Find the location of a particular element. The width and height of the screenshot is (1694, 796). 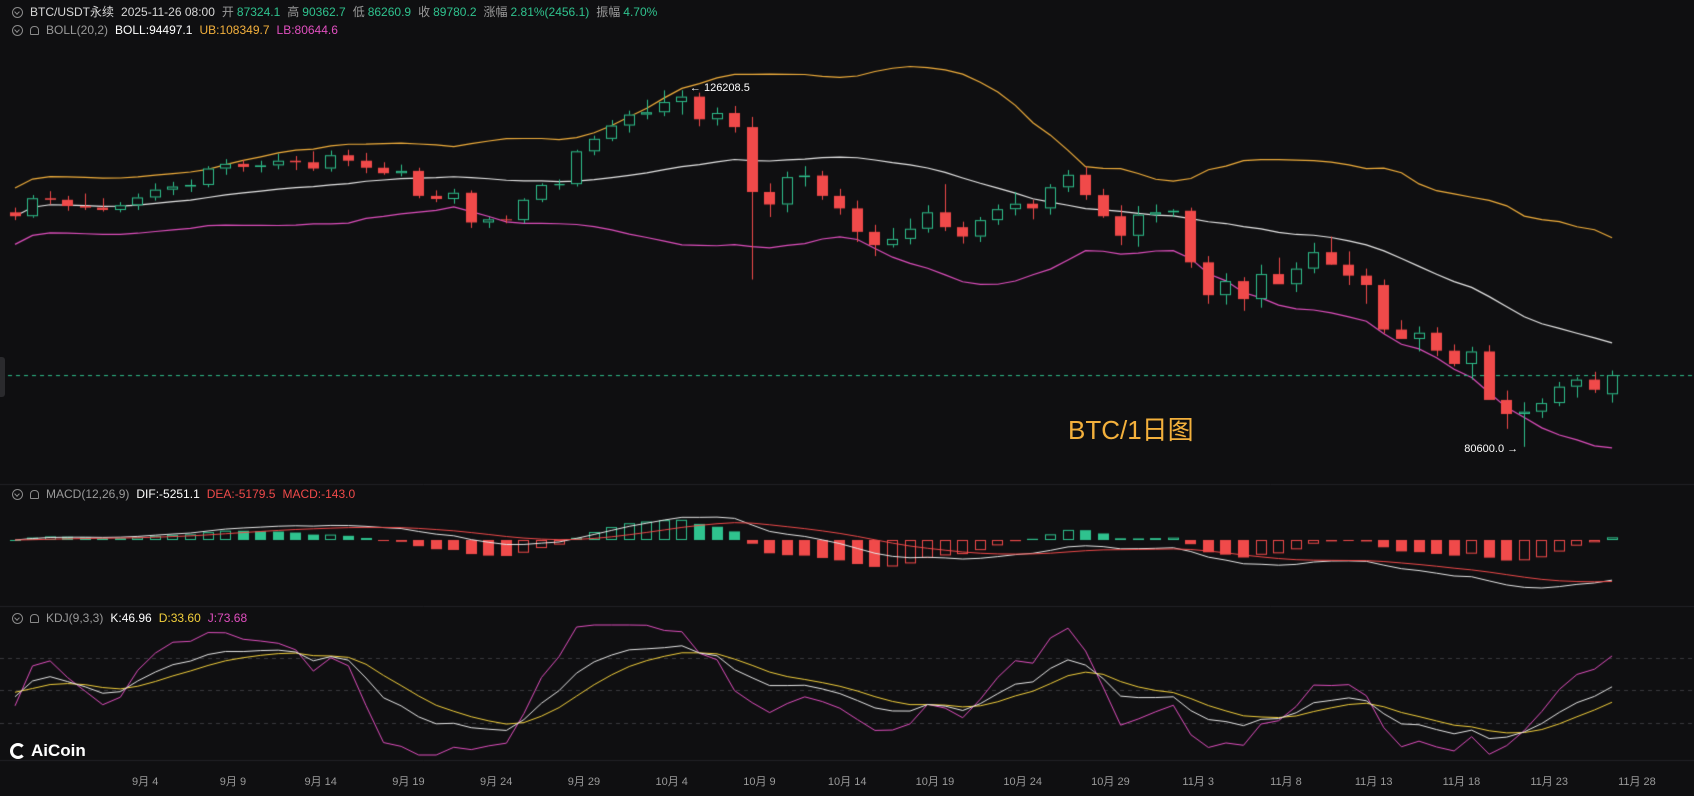

low-annotation-value: 80600.0 is located at coordinates (1484, 448).